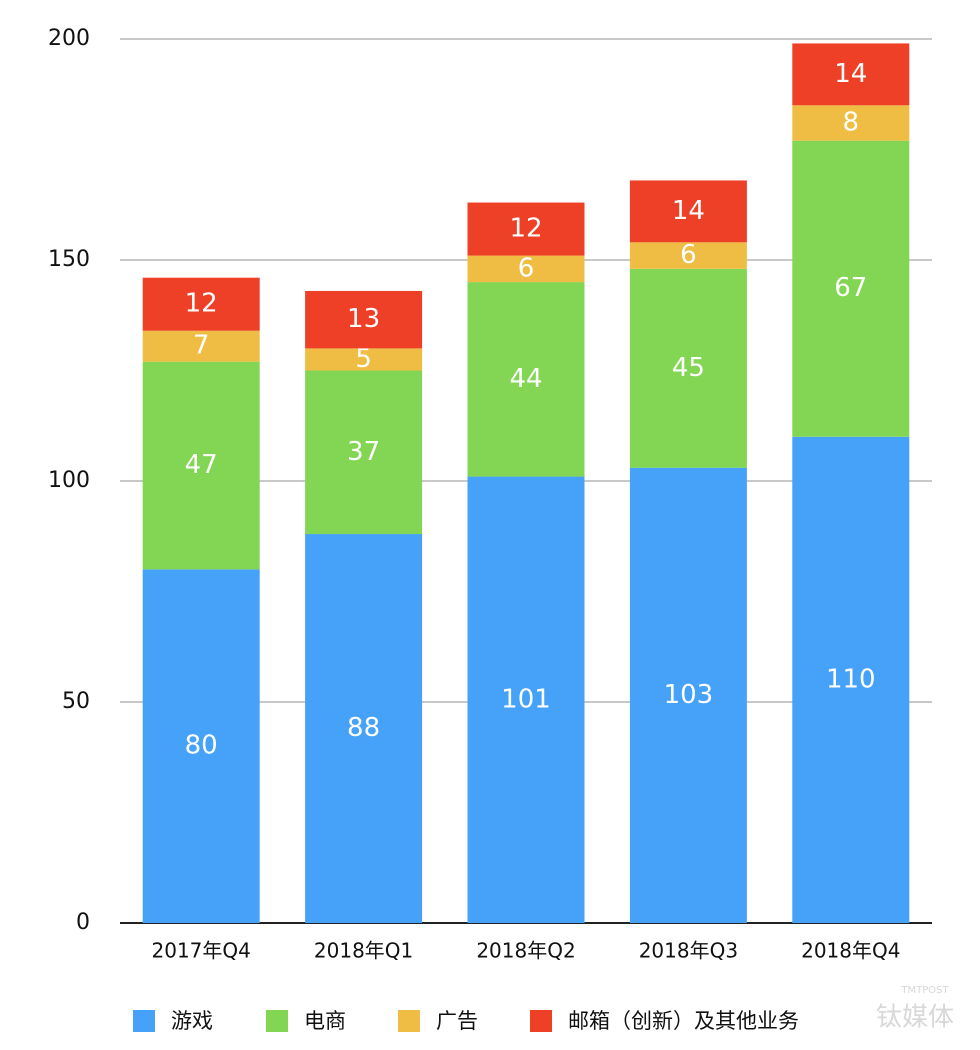 The image size is (980, 1050). I want to click on data-label: 88, so click(363, 728).